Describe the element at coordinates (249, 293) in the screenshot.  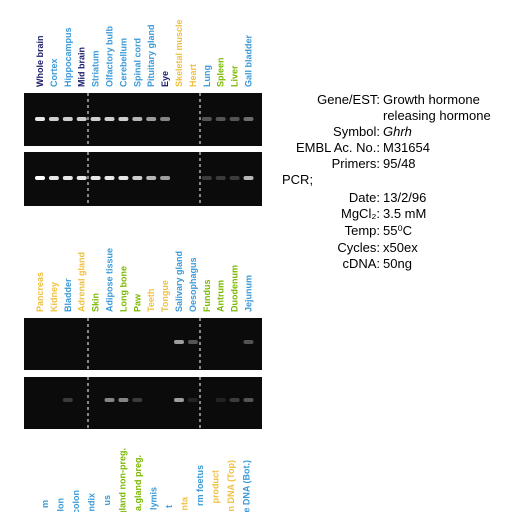
I see `lane-label: Jejunum` at that location.